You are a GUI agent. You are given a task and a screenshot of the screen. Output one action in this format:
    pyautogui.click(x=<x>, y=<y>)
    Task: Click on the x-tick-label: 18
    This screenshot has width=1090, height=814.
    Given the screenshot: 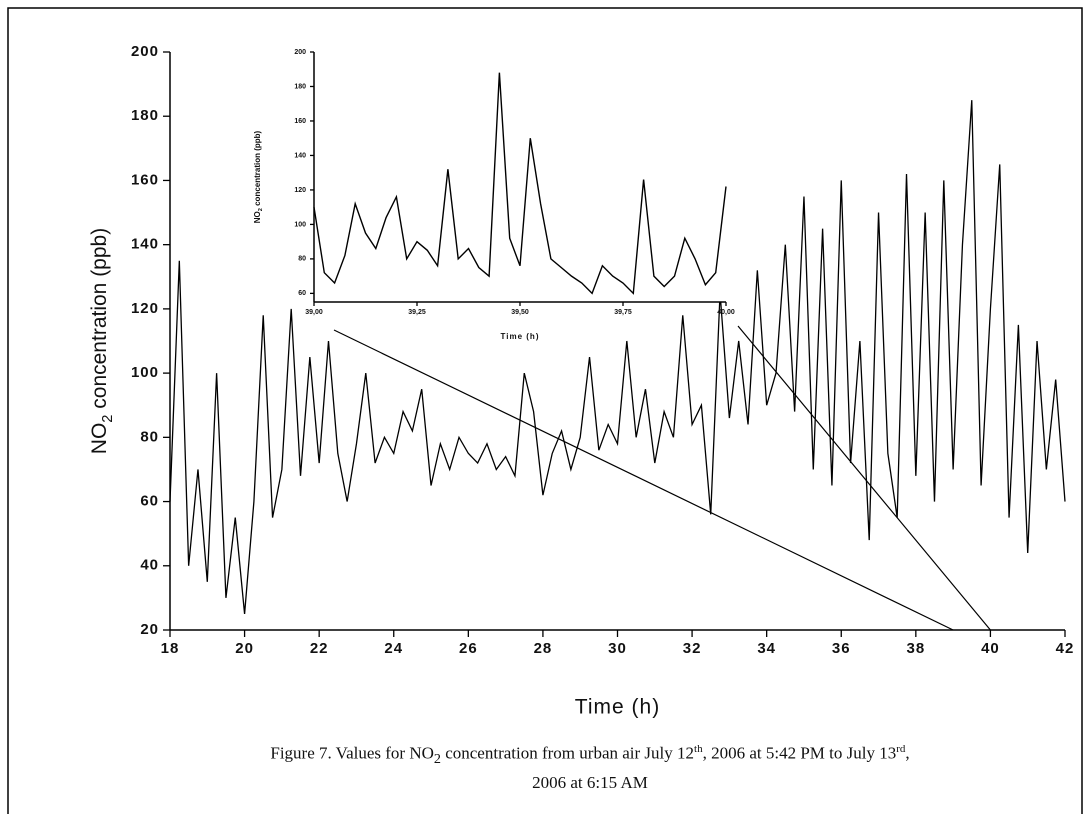 What is the action you would take?
    pyautogui.click(x=170, y=648)
    